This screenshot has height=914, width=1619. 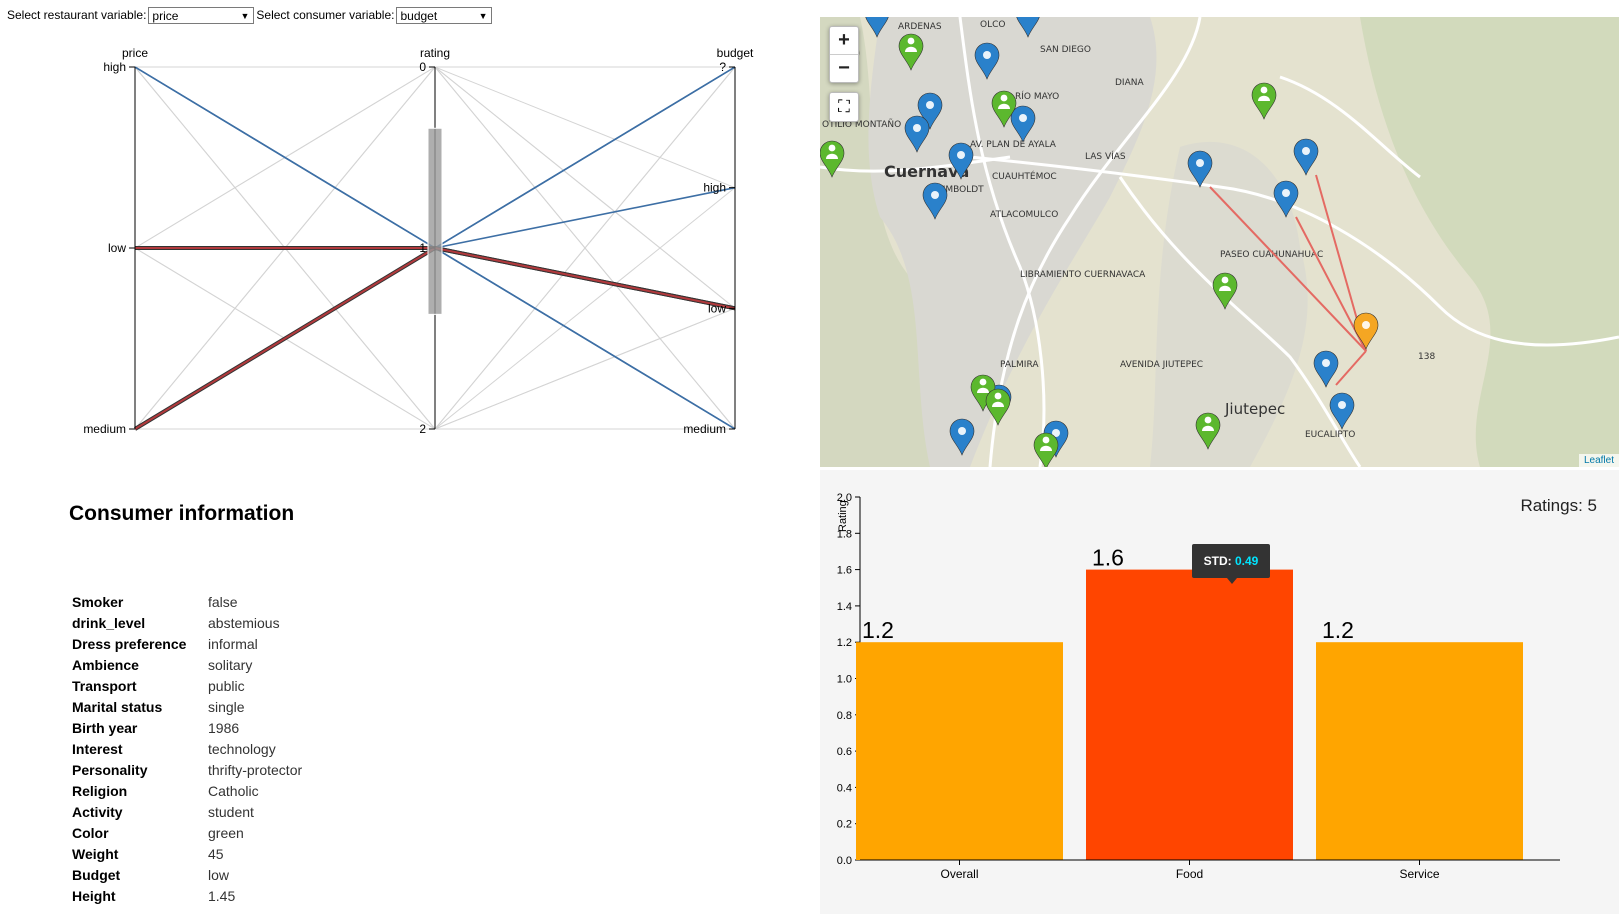 What do you see at coordinates (1024, 215) in the screenshot?
I see `map-place-label: ATLACOMULCO` at bounding box center [1024, 215].